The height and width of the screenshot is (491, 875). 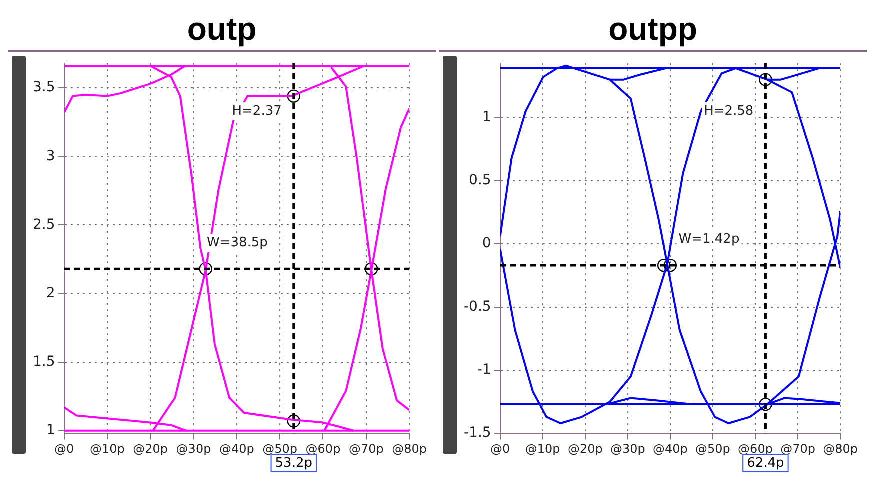 I want to click on annotation: W=38.5p, so click(x=237, y=242).